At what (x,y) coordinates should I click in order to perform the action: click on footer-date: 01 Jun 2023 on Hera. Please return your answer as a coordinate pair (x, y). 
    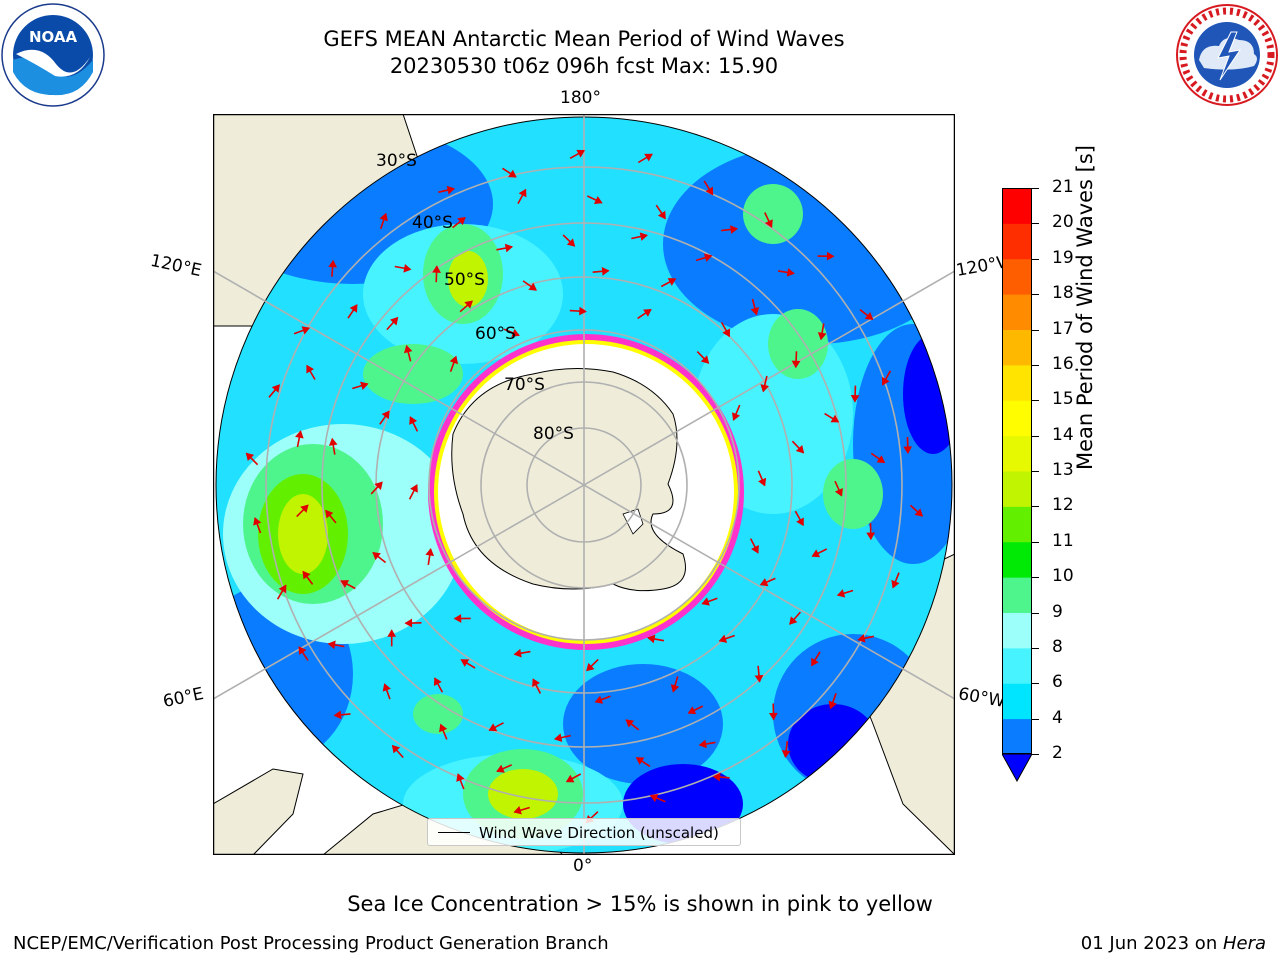
    Looking at the image, I should click on (1173, 943).